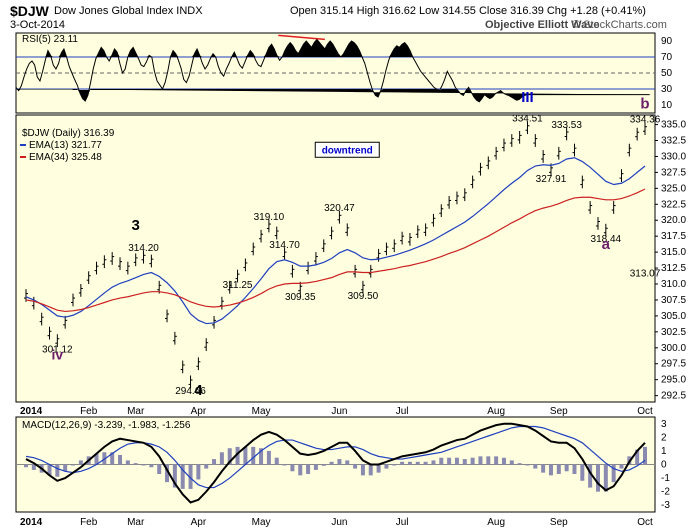  I want to click on price-tick-label: 327.5, so click(673, 172).